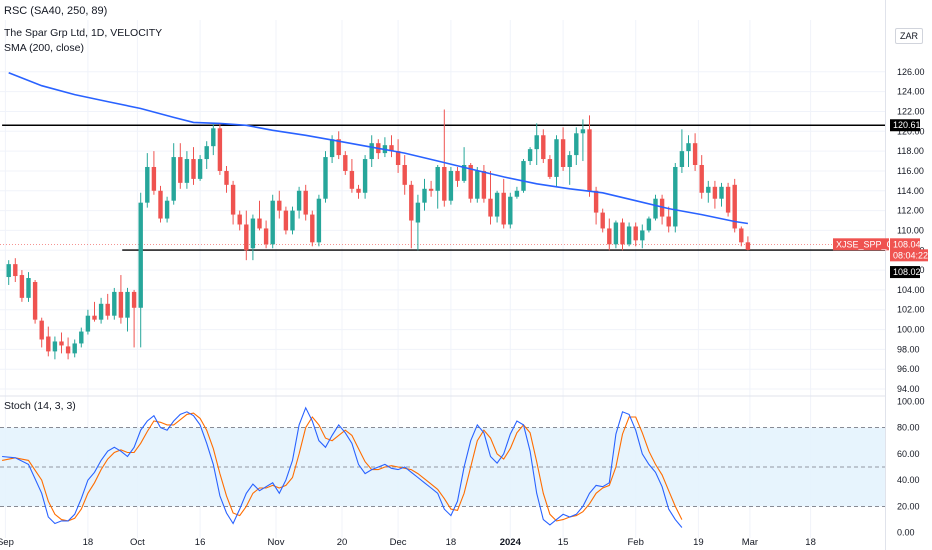 The image size is (932, 550). Describe the element at coordinates (511, 542) in the screenshot. I see `time-tick-label: 2024` at that location.